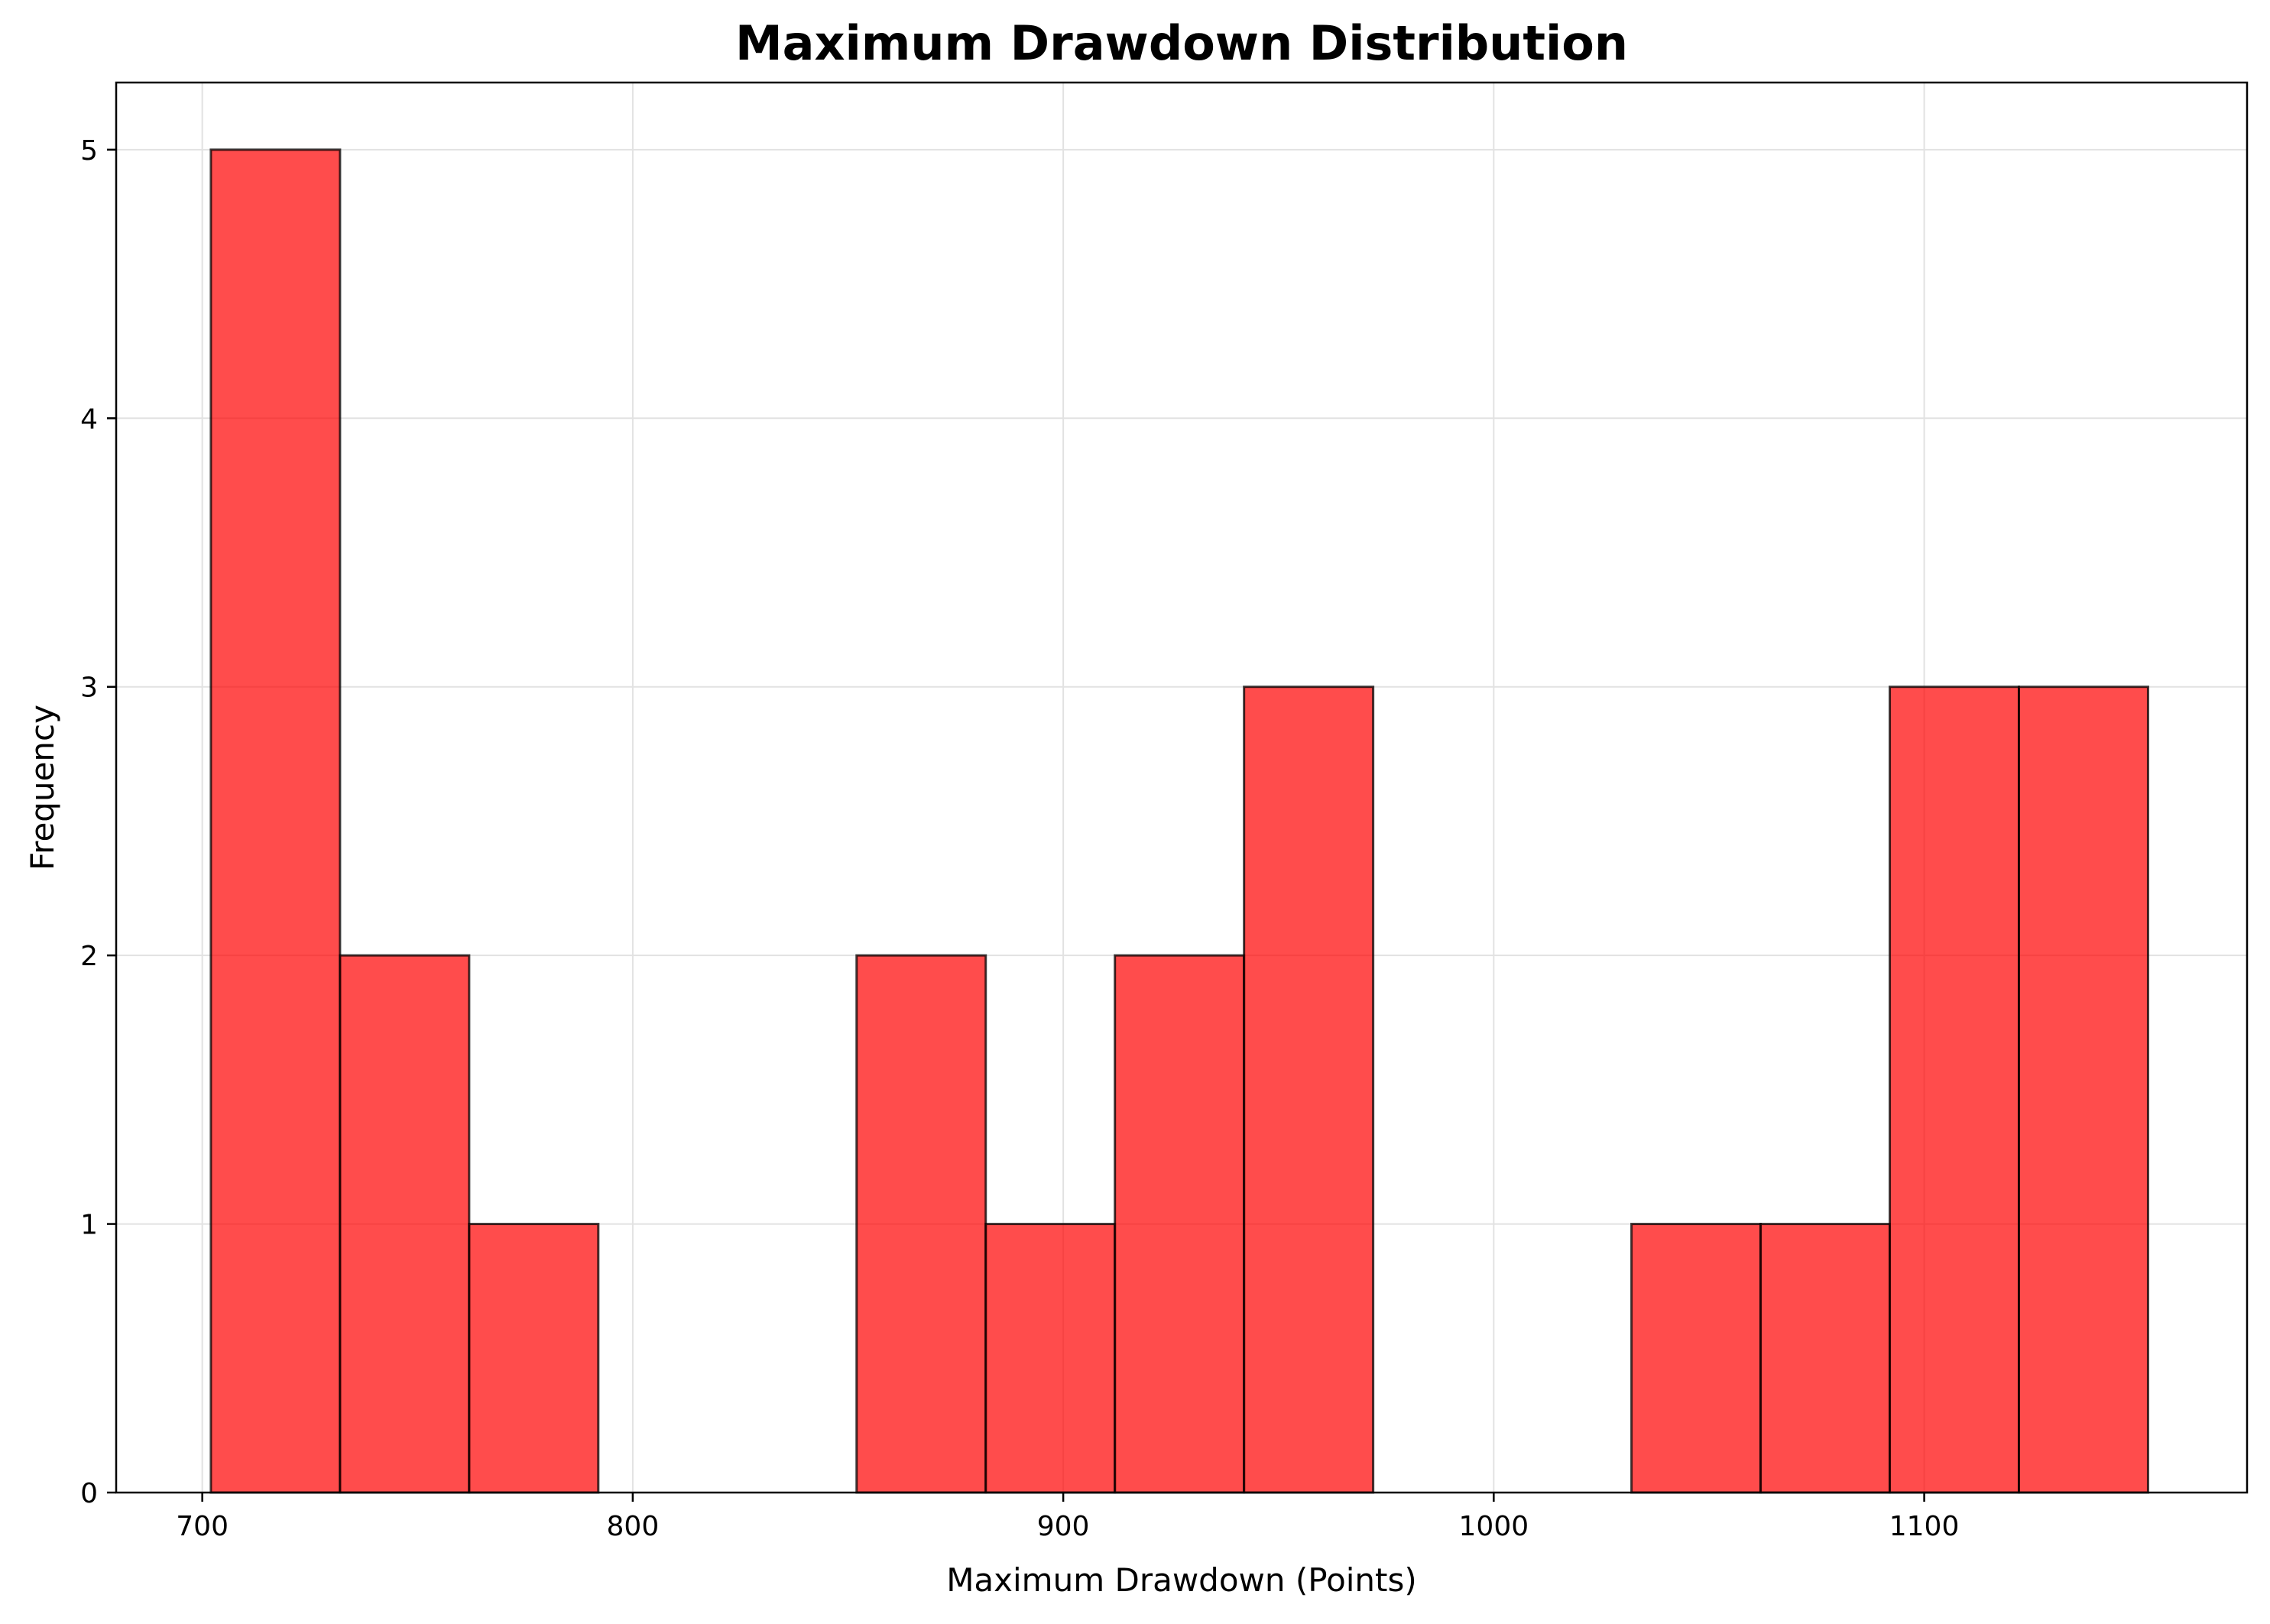  What do you see at coordinates (1924, 1526) in the screenshot?
I see `x-tick-label: 1100` at bounding box center [1924, 1526].